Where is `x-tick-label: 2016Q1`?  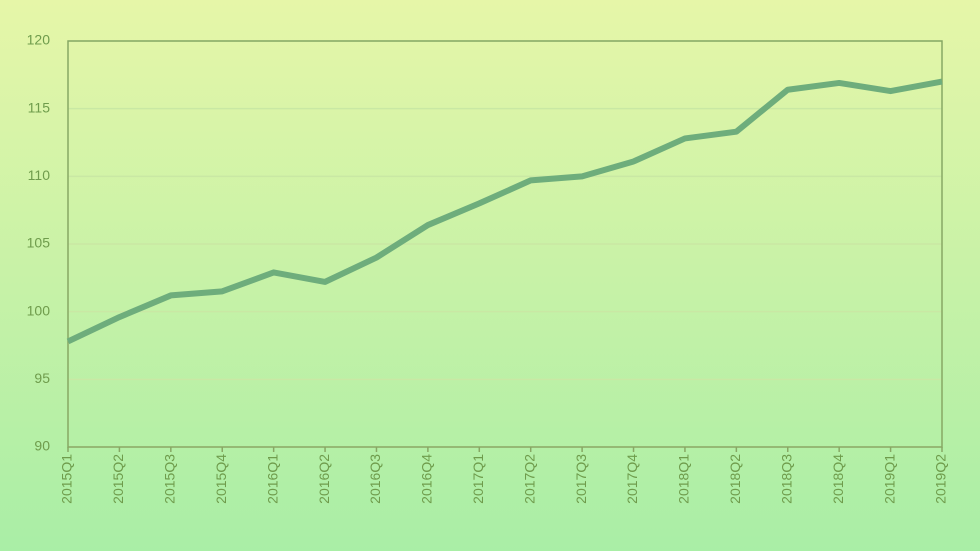
x-tick-label: 2016Q1 is located at coordinates (272, 479).